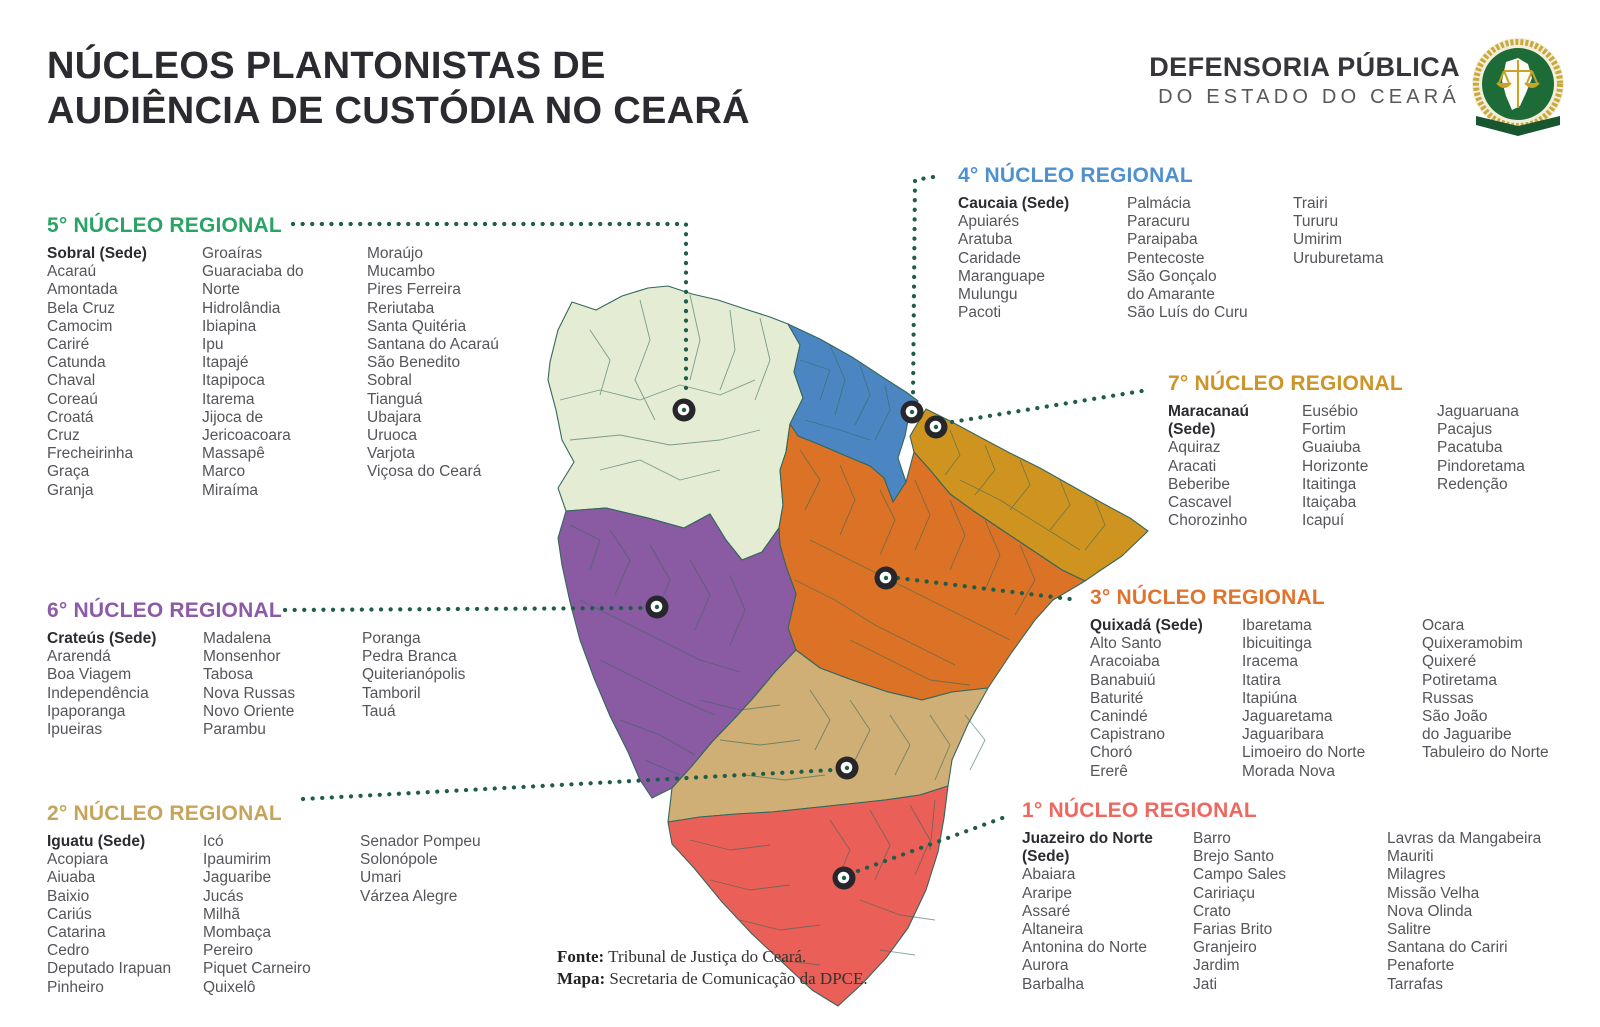 The height and width of the screenshot is (1027, 1600). I want to click on municipality-name: Milagres, so click(1416, 875).